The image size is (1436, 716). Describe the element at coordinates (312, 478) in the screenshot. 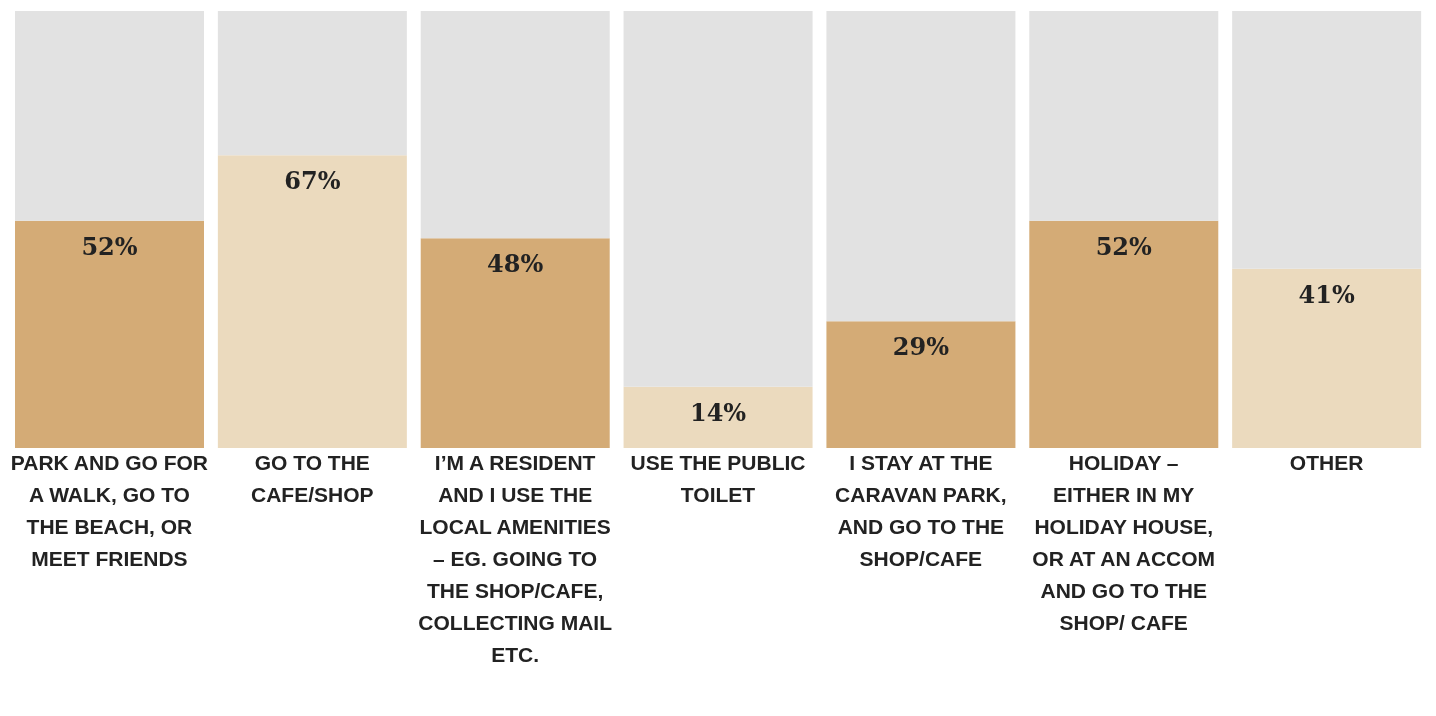

I see `x-tick-label: GO TO THE CAFE/SHOP` at that location.